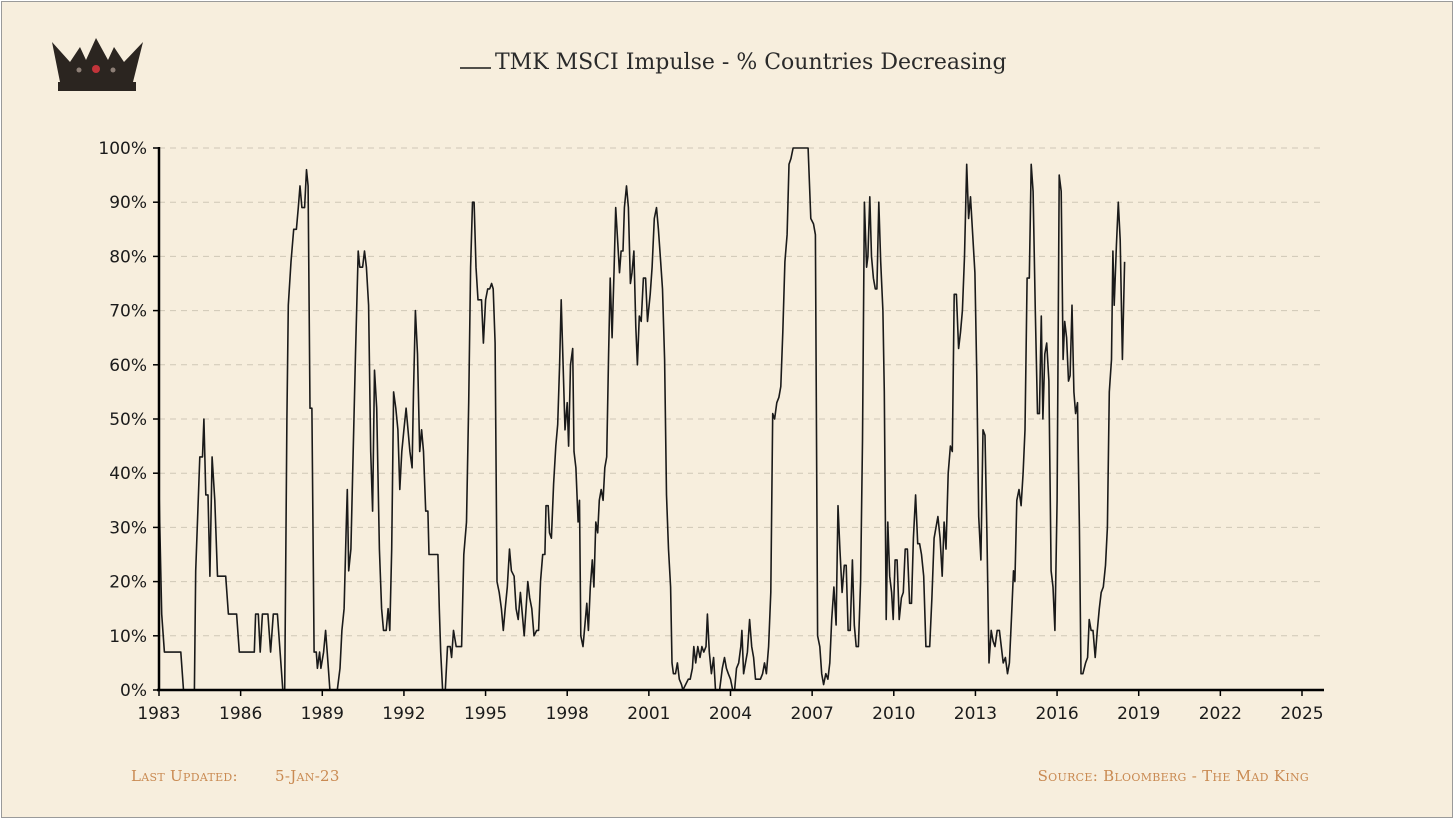 The image size is (1456, 821). I want to click on x-tick-label: 1983, so click(158, 714).